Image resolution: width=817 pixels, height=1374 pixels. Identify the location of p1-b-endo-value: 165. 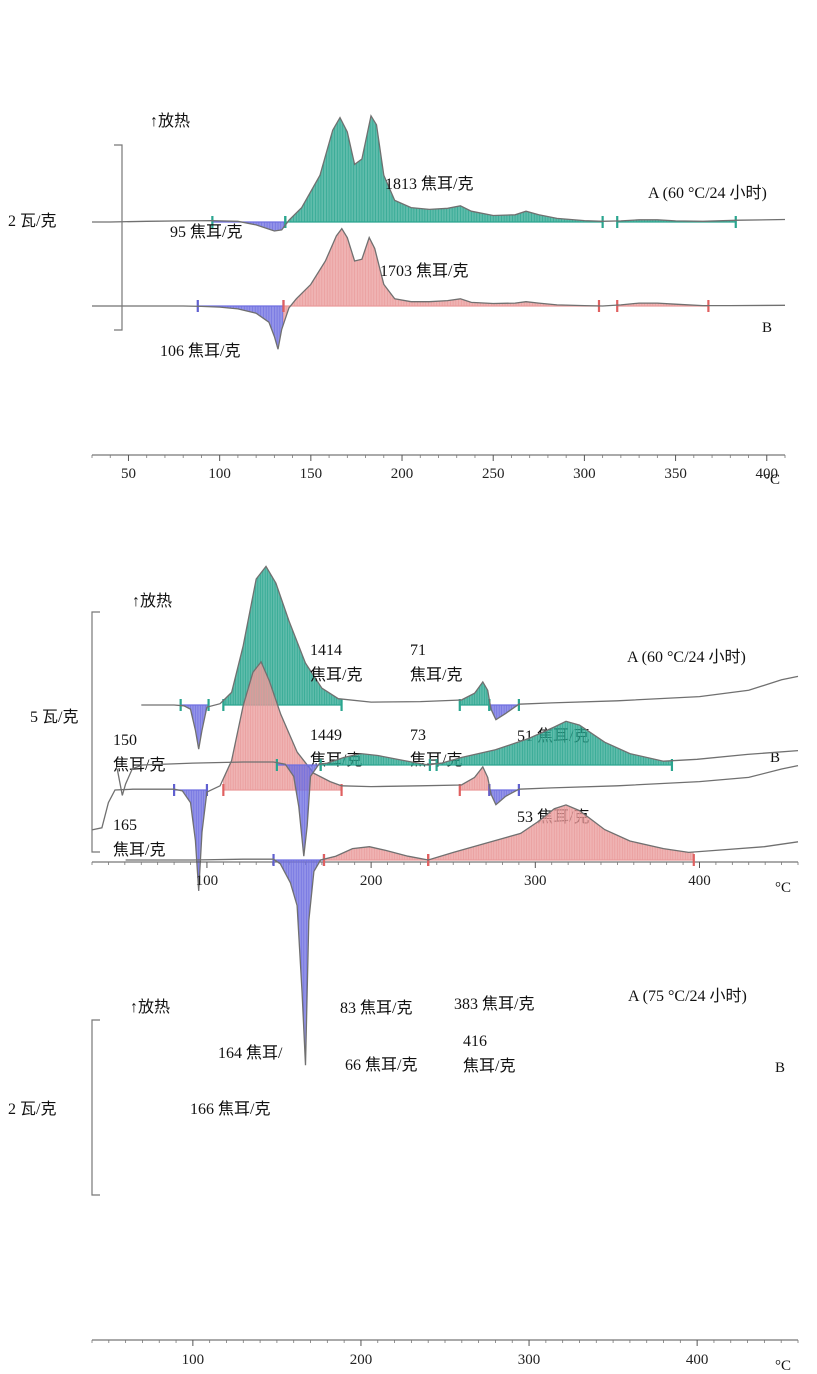
(125, 825).